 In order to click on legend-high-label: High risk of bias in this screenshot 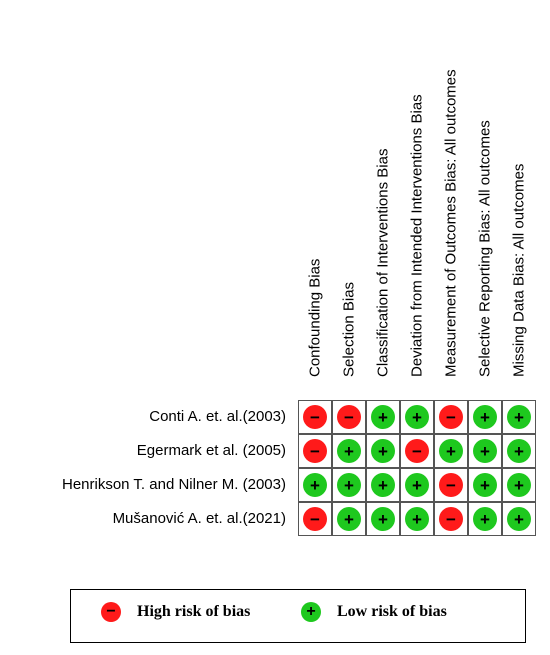, I will do `click(194, 611)`.